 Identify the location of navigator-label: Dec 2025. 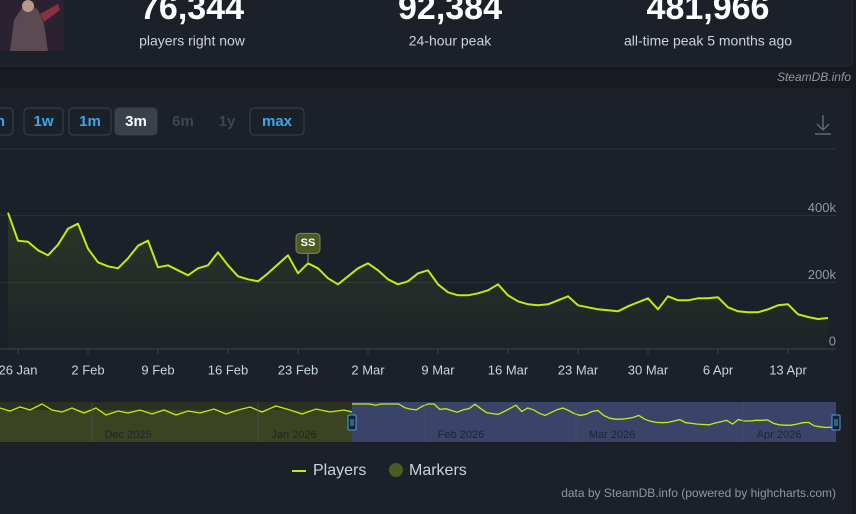
(127, 435).